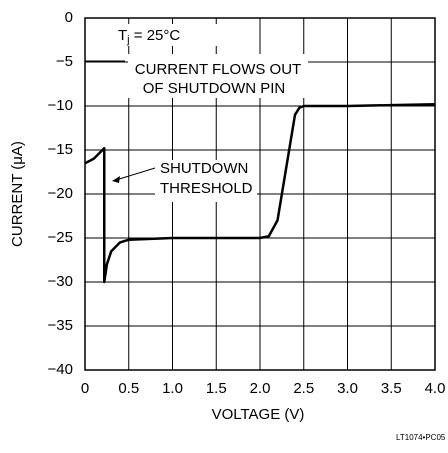  What do you see at coordinates (122, 35) in the screenshot?
I see `annotation-text: T` at bounding box center [122, 35].